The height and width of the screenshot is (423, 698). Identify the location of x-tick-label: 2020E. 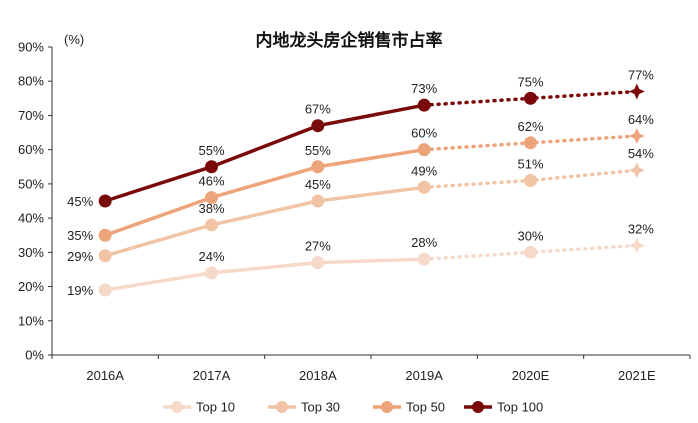
(531, 375).